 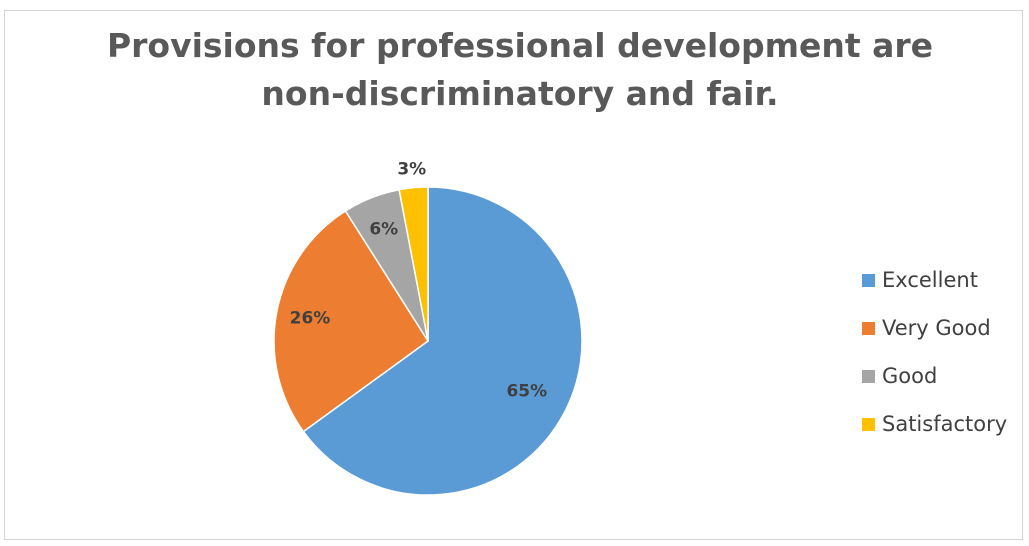 I want to click on legend-swatch-very-good, so click(x=868, y=328).